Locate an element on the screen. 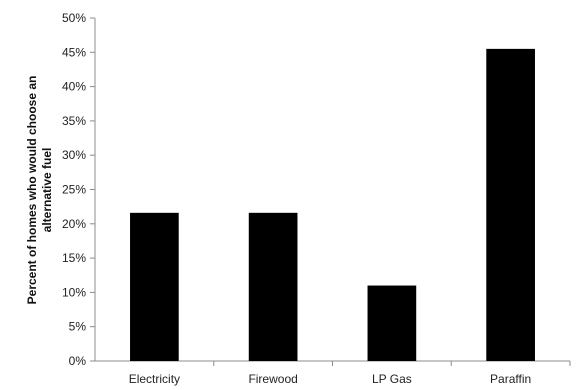 This screenshot has width=577, height=390. y-tick-label: 20% is located at coordinates (74, 224).